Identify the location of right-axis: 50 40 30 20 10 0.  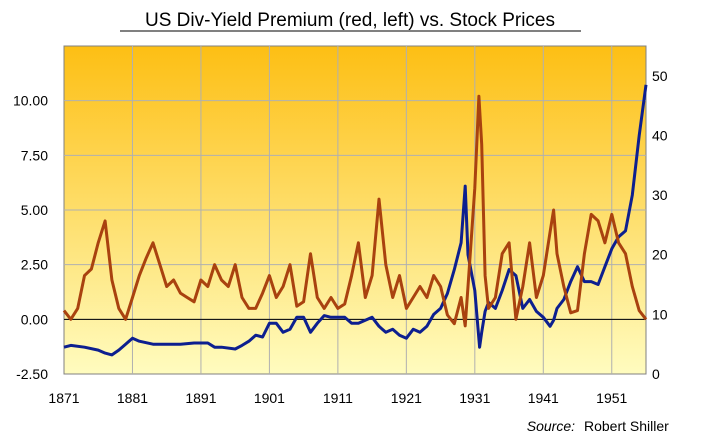
(660, 225).